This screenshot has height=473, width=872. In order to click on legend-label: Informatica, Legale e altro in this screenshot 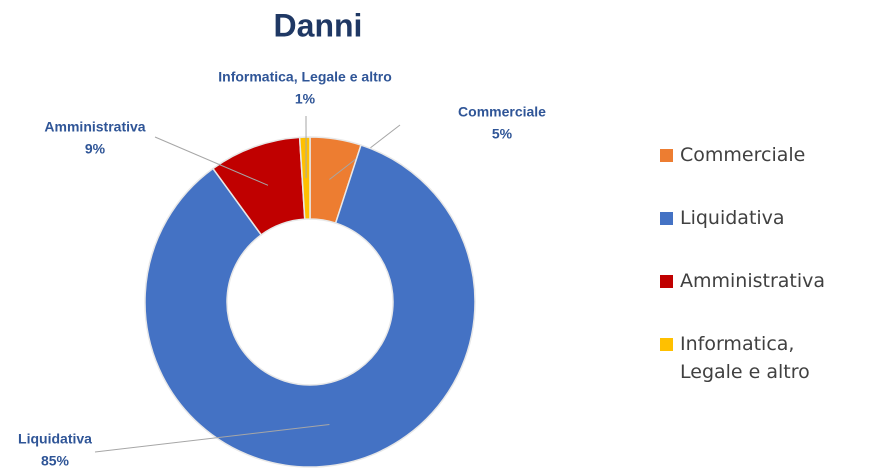, I will do `click(745, 358)`.